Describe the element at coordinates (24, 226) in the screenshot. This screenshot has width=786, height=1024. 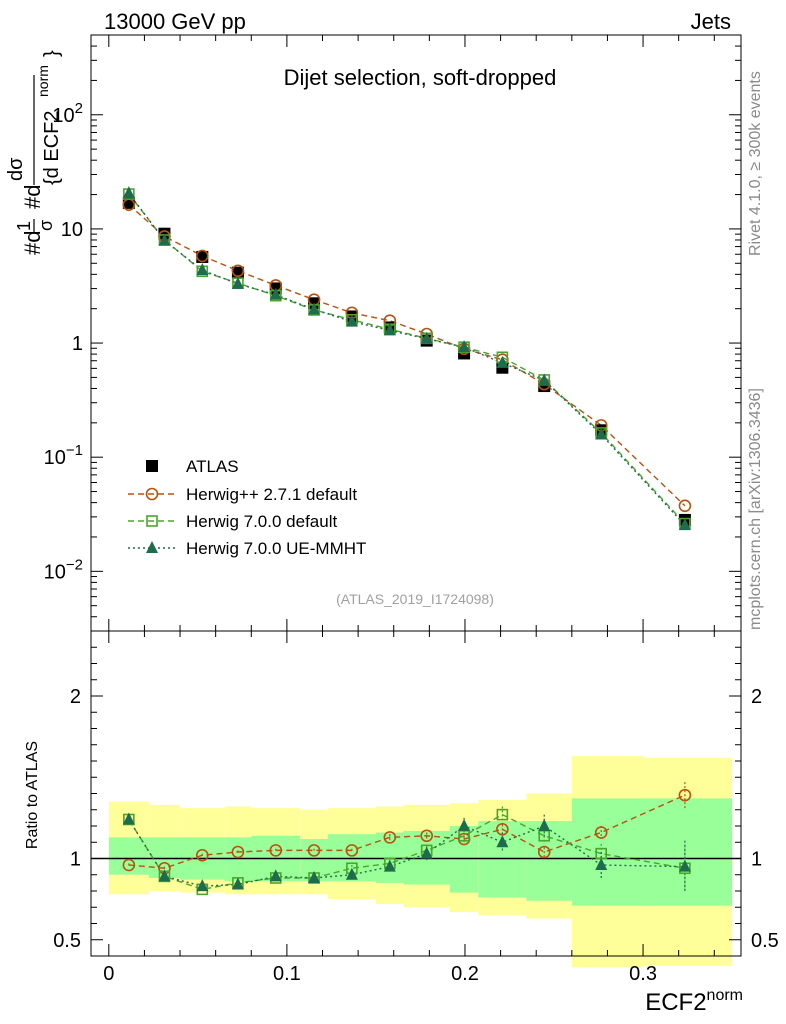
I see `svg-text: 1` at that location.